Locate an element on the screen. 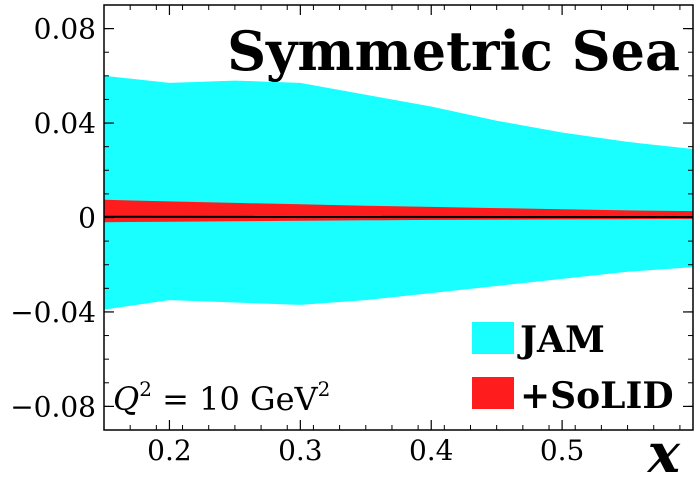  legend-label-solid: +SoLID is located at coordinates (597, 396).